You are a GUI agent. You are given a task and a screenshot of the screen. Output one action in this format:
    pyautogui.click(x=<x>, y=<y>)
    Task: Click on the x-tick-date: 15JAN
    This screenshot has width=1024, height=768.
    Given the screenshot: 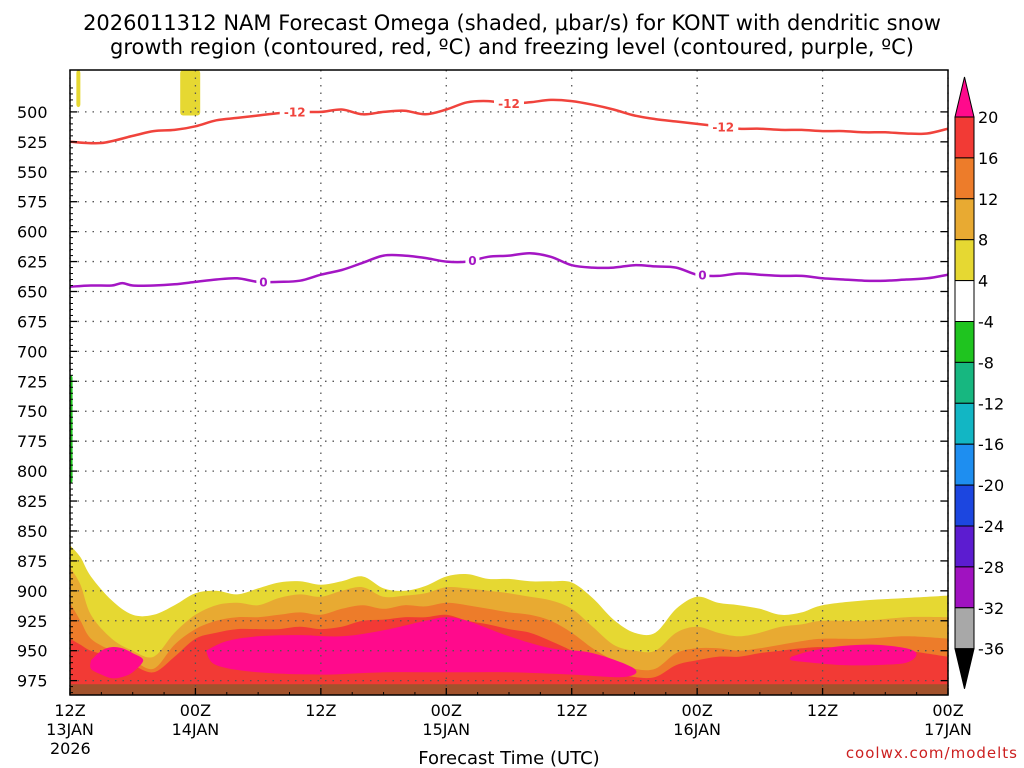 What is the action you would take?
    pyautogui.click(x=446, y=729)
    